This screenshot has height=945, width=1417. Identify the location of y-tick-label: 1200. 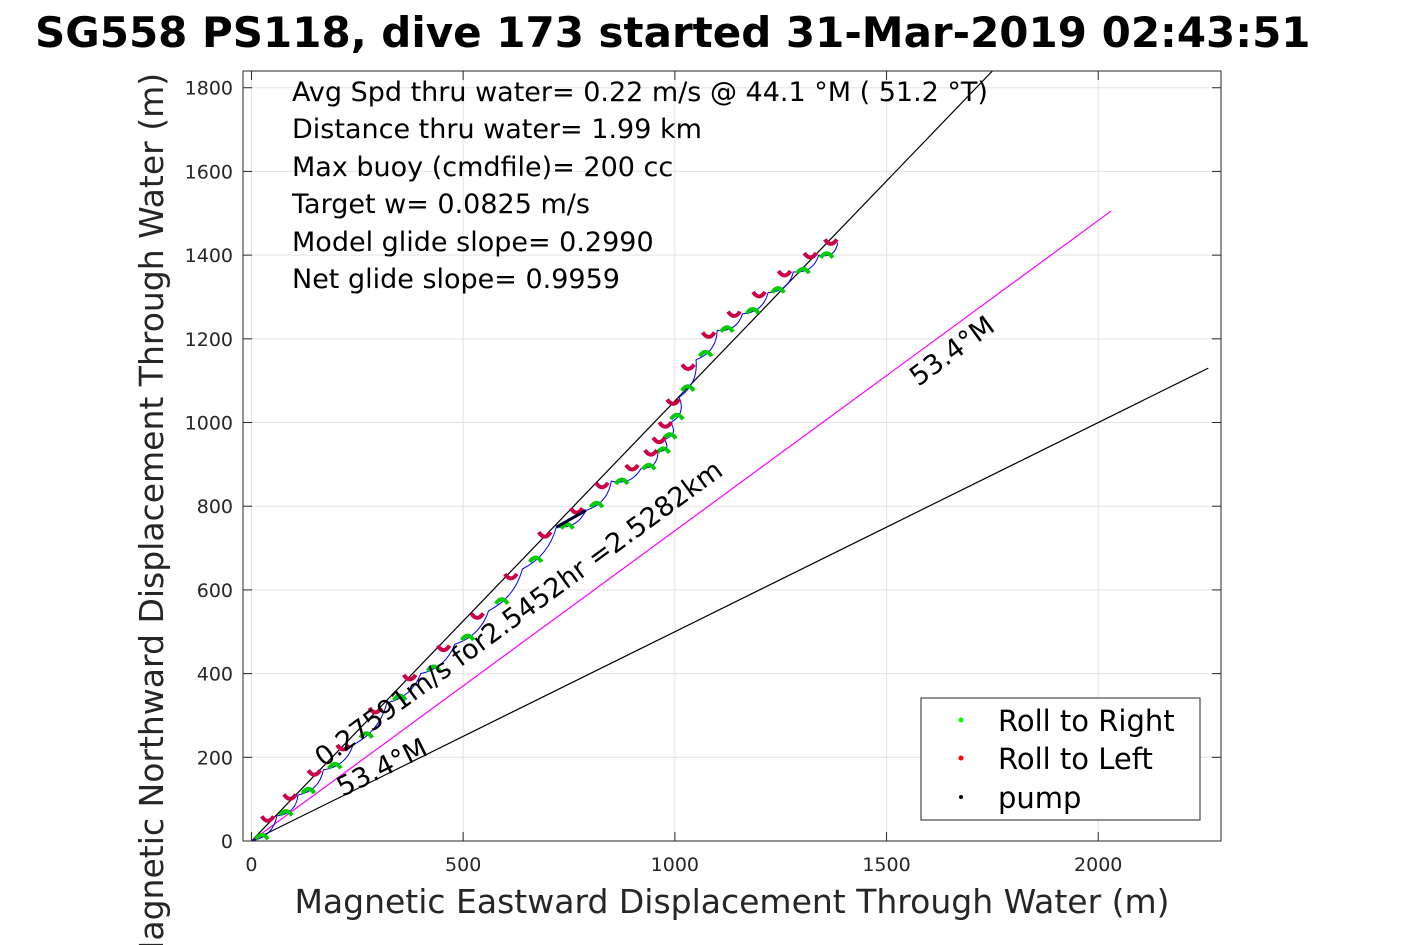
(209, 340).